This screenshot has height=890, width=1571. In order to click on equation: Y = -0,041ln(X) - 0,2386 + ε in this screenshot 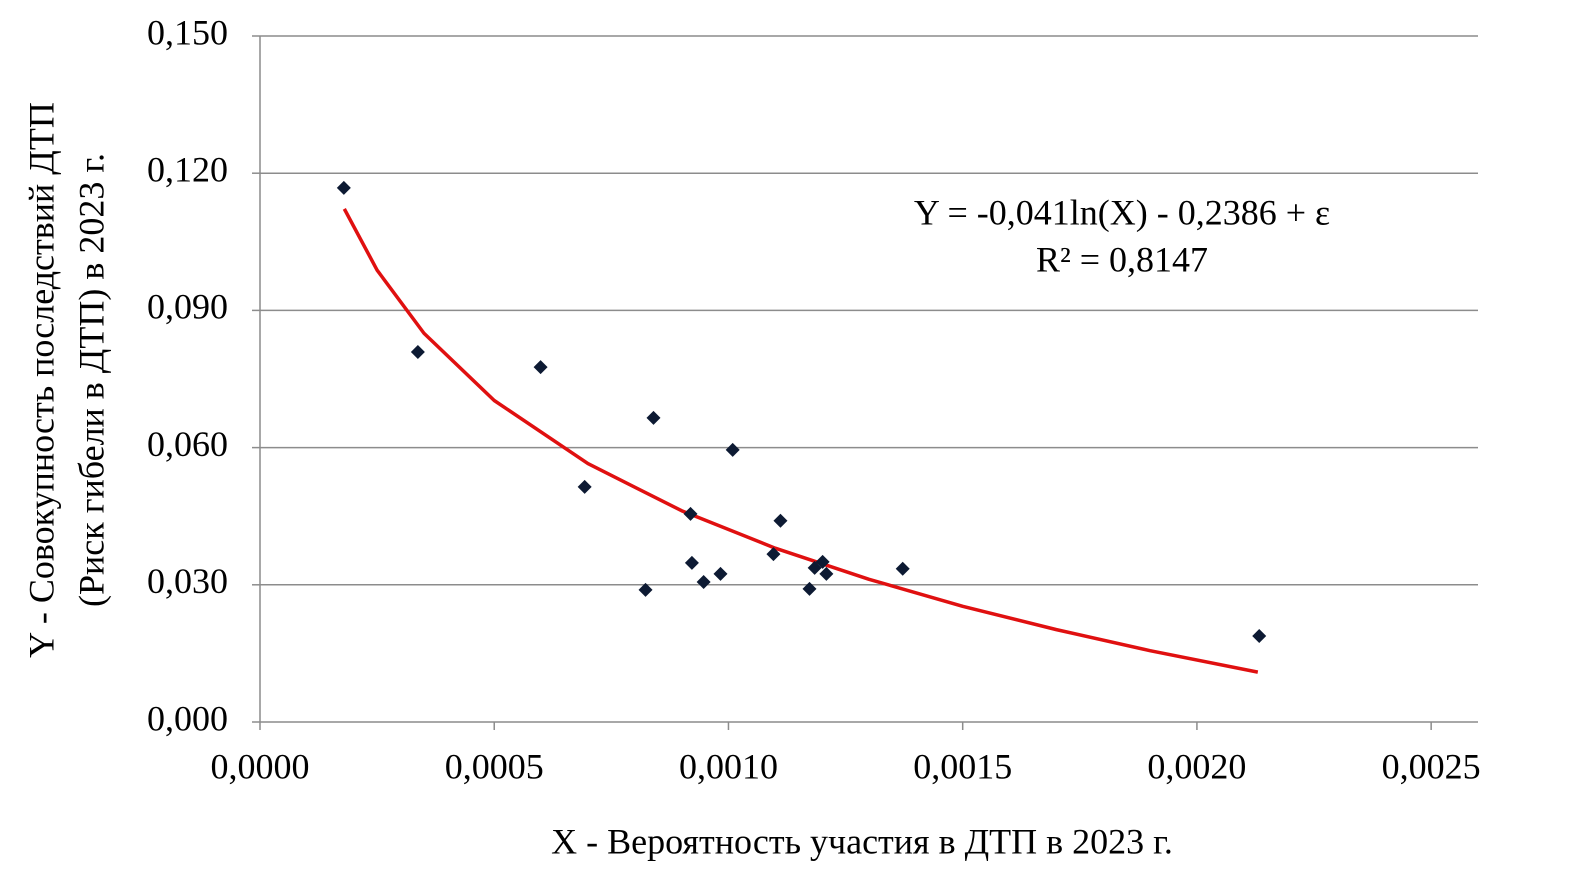, I will do `click(1122, 212)`.